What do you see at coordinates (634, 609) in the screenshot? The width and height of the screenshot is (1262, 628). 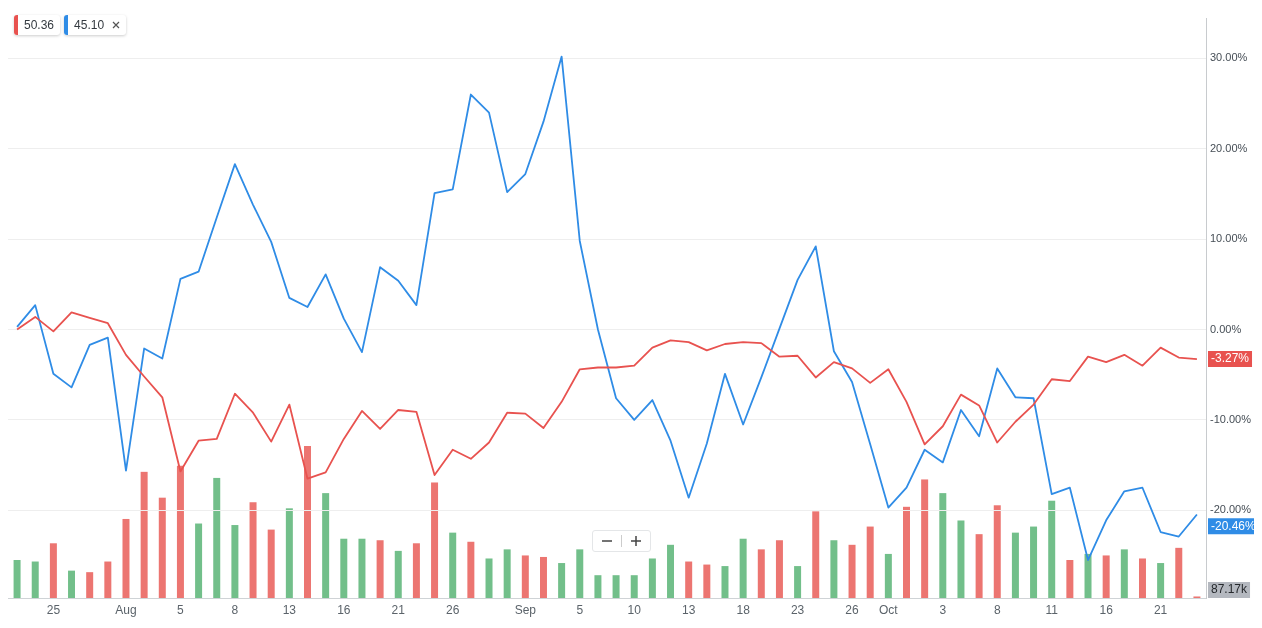 I see `x-tick-label: 10` at bounding box center [634, 609].